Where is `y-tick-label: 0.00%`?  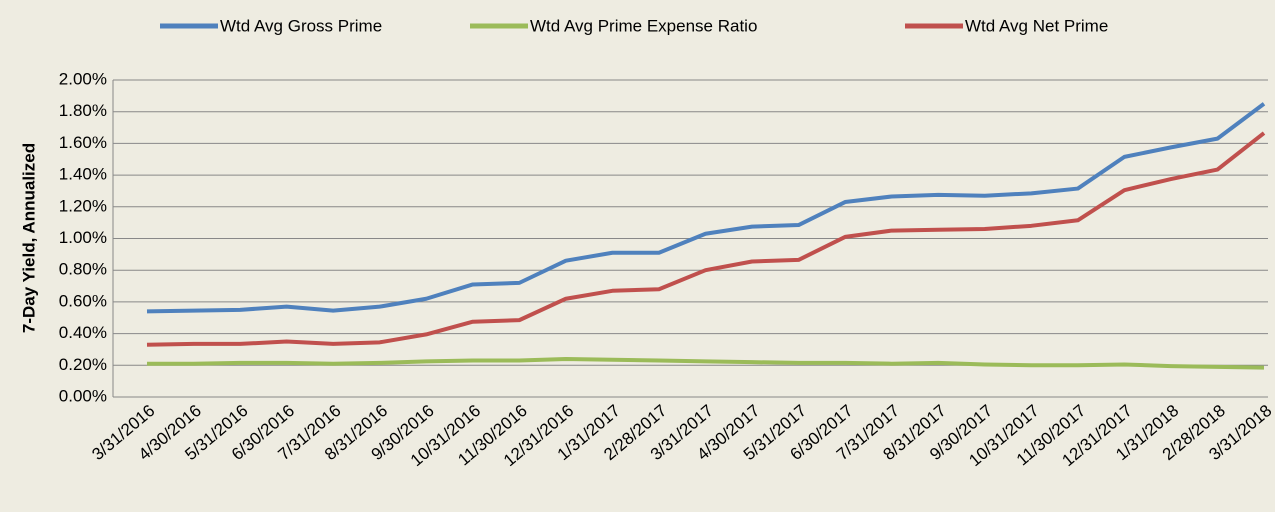
y-tick-label: 0.00% is located at coordinates (83, 395).